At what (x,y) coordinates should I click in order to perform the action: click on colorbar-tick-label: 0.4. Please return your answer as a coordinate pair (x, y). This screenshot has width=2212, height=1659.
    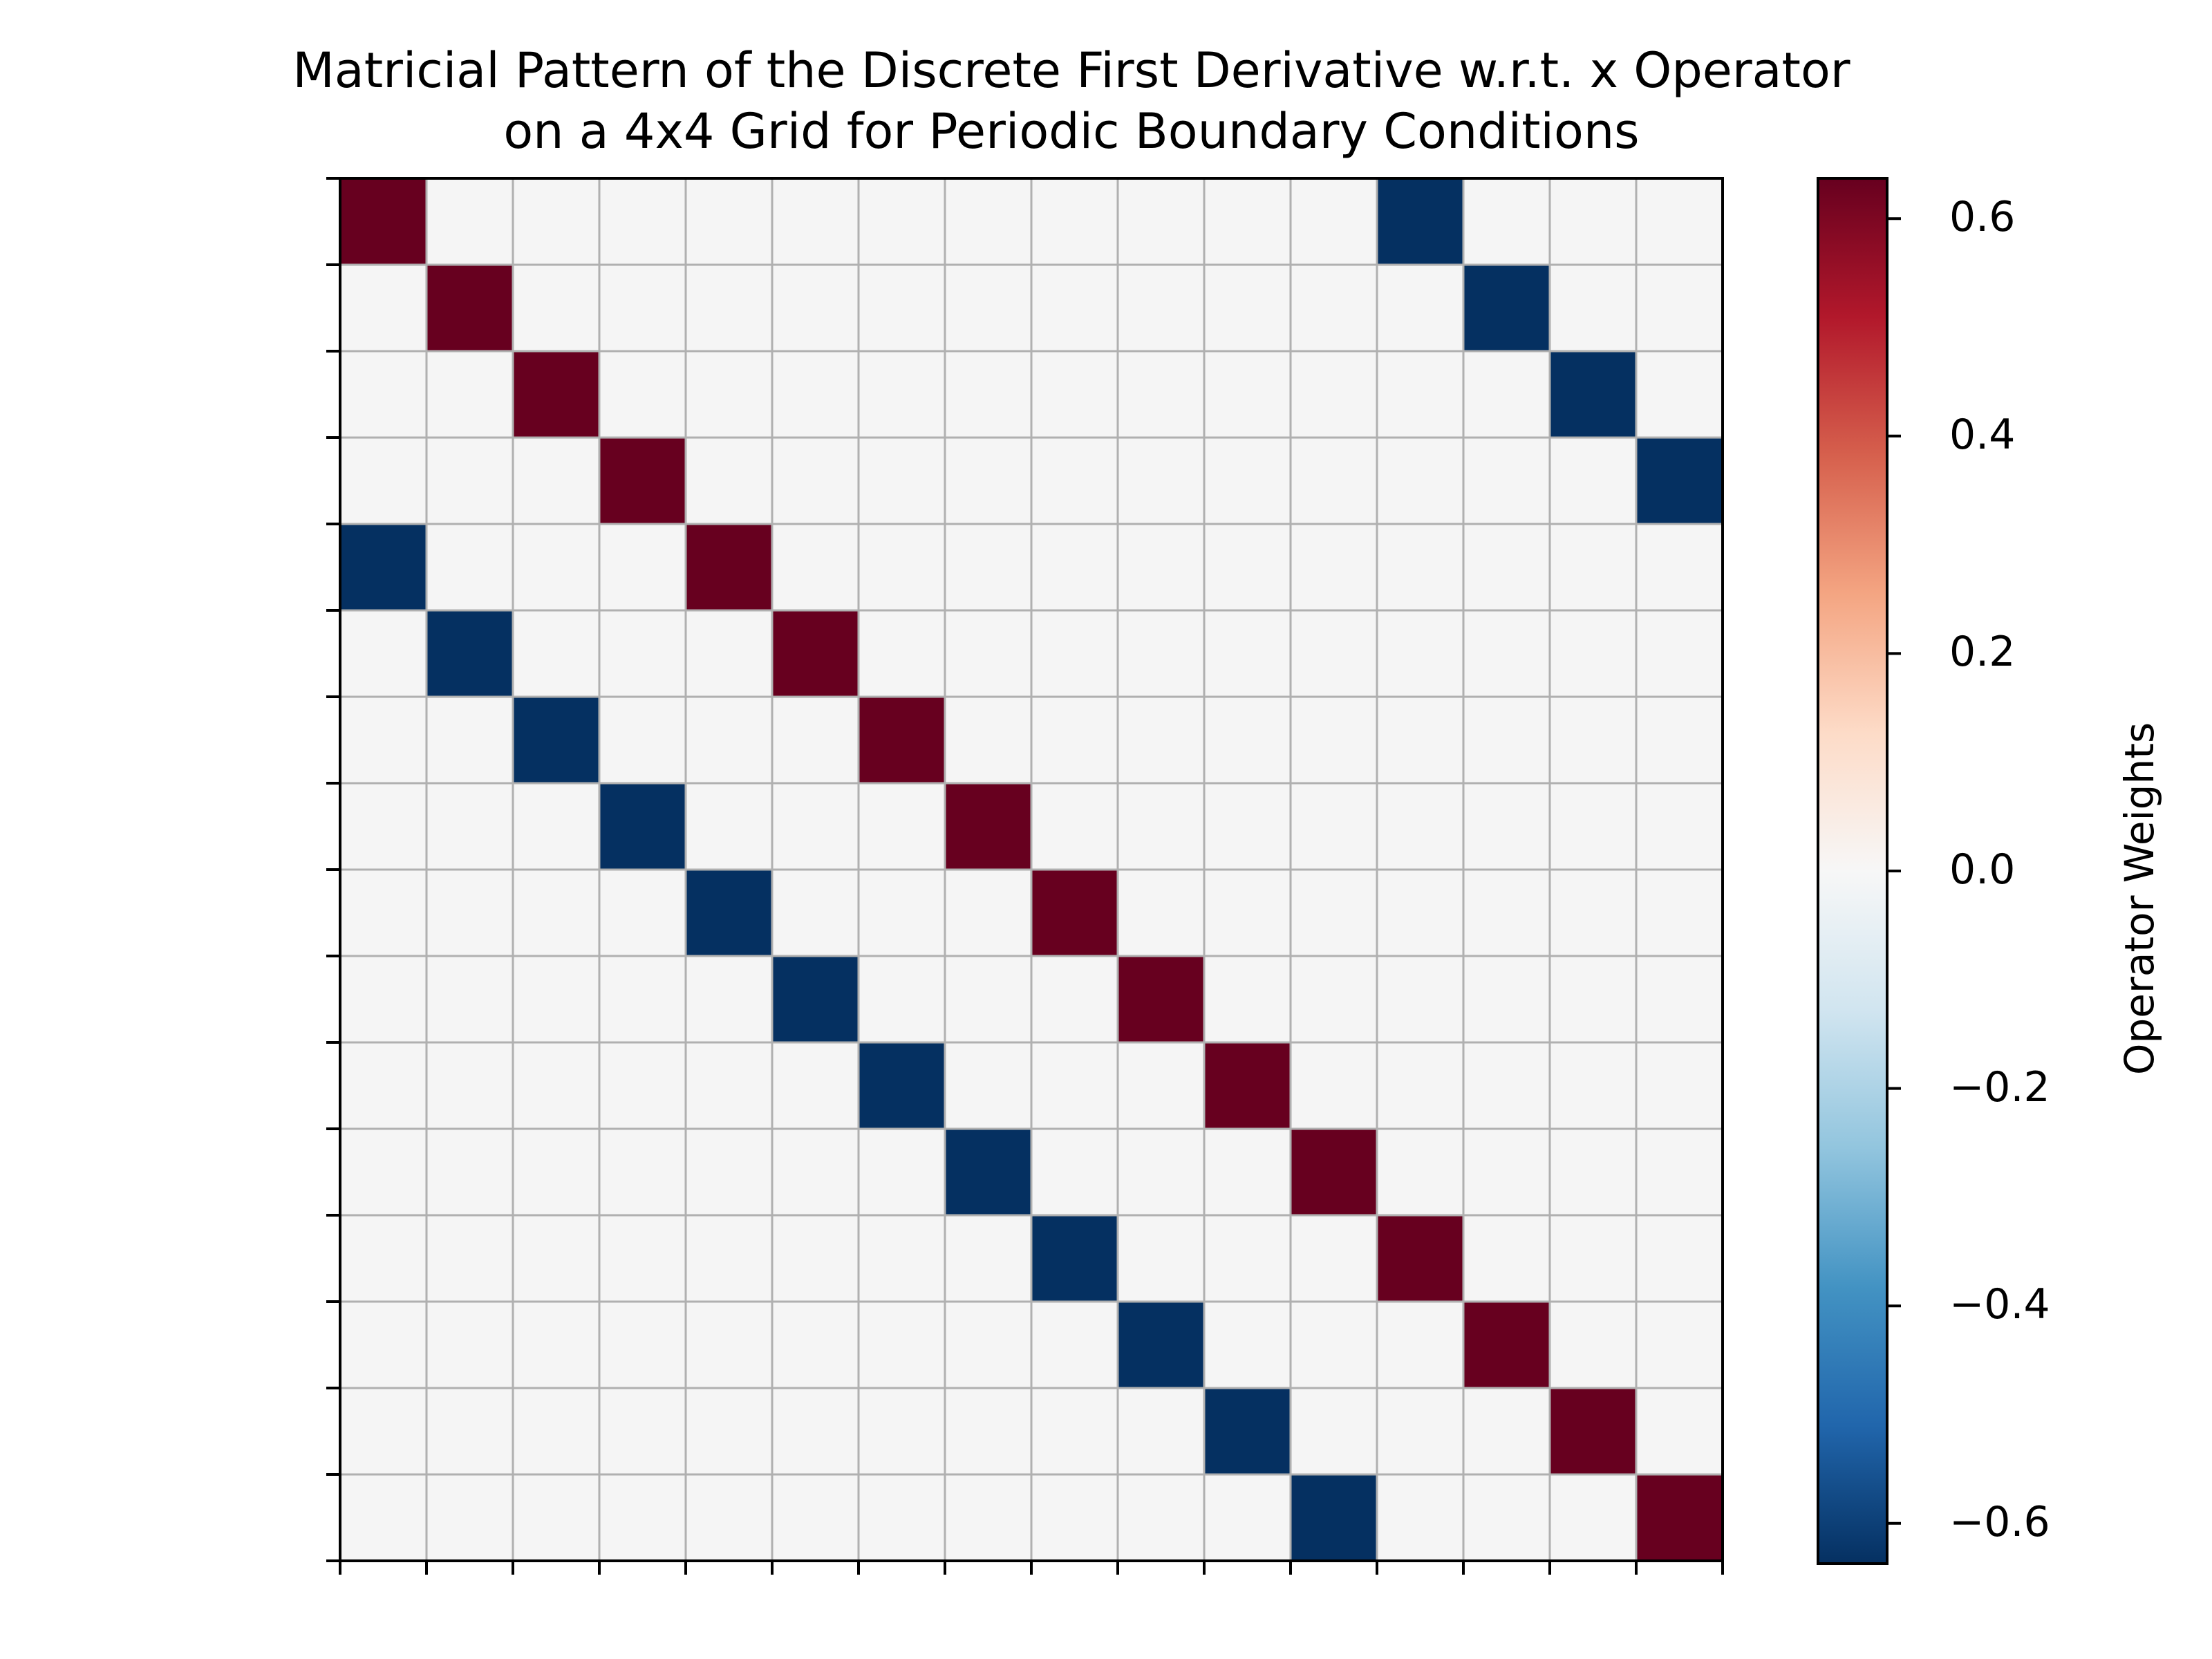
    Looking at the image, I should click on (1982, 434).